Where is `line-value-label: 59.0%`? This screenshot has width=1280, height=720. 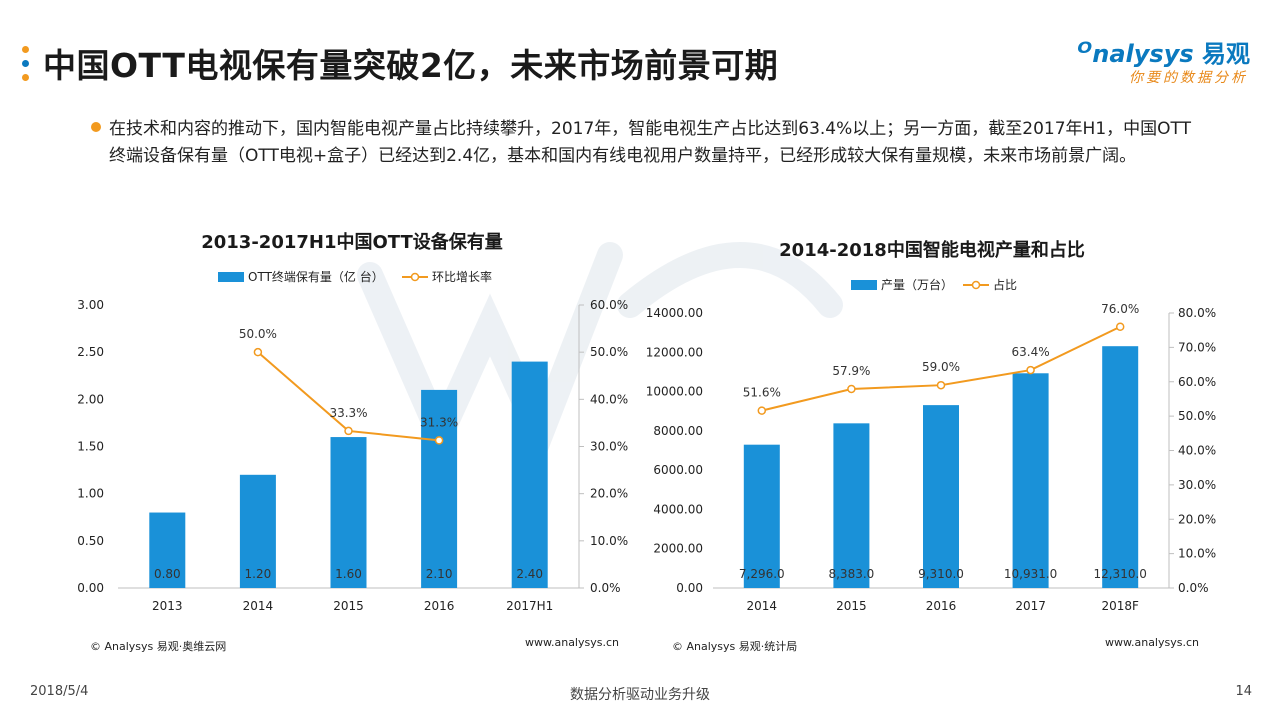 line-value-label: 59.0% is located at coordinates (941, 367).